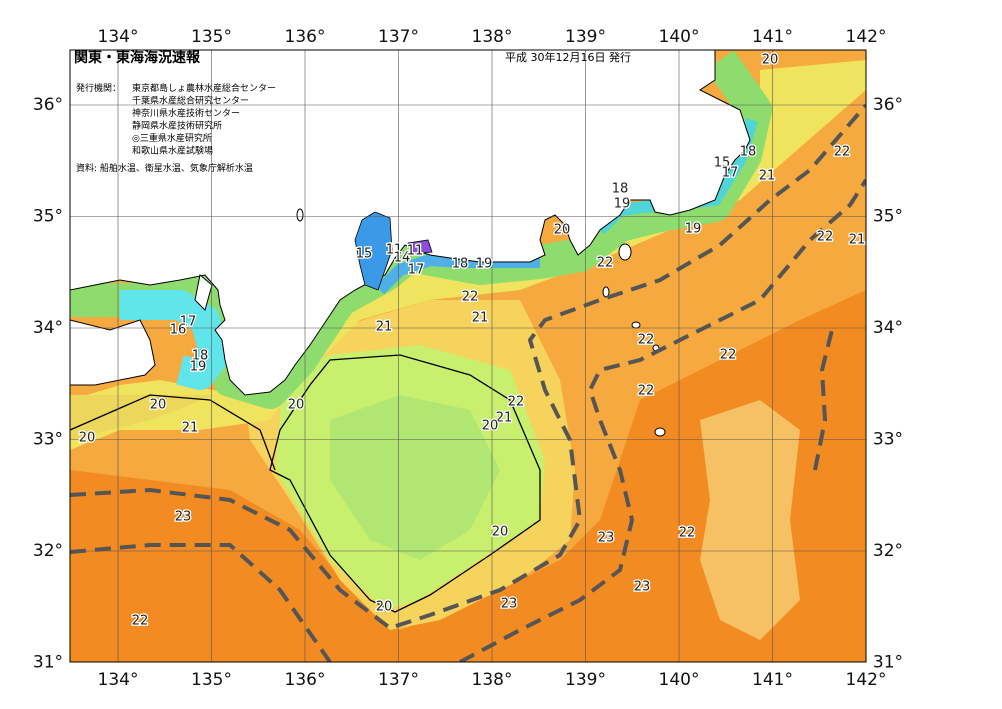 The width and height of the screenshot is (1002, 709). I want to click on mikawa-bay, so click(420, 247).